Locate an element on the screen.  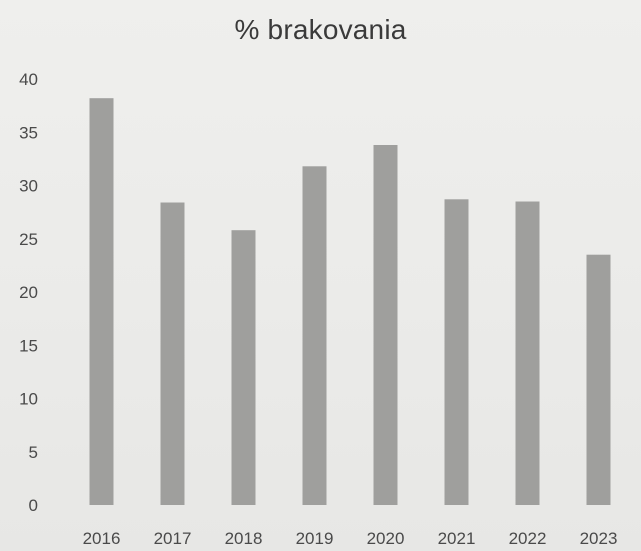
bar-2020 is located at coordinates (385, 325).